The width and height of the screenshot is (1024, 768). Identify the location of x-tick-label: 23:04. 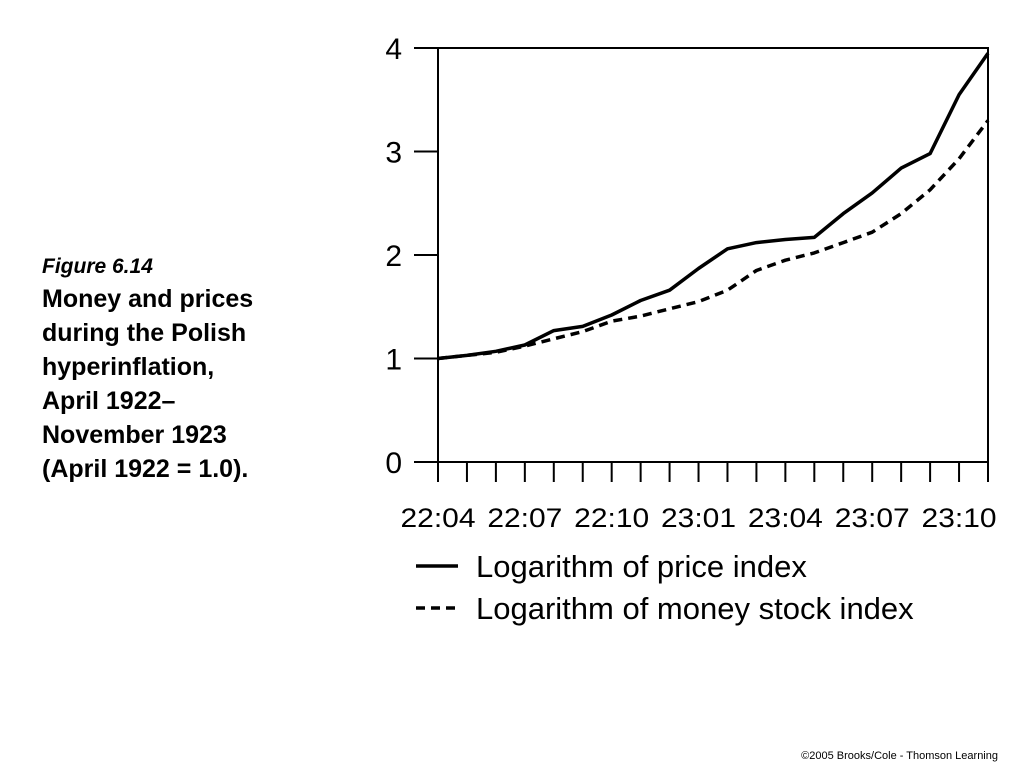
(785, 518).